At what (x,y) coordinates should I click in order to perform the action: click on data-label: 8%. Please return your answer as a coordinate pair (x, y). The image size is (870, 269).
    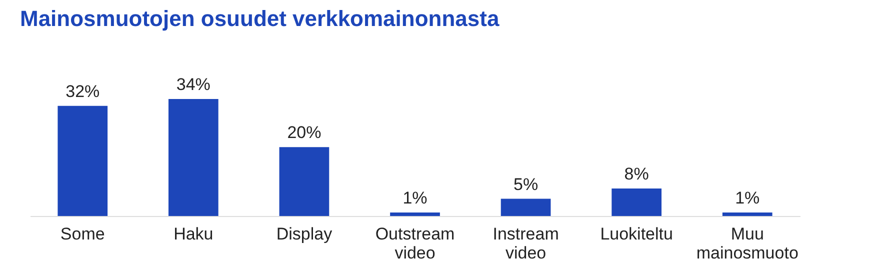
    Looking at the image, I should click on (636, 174).